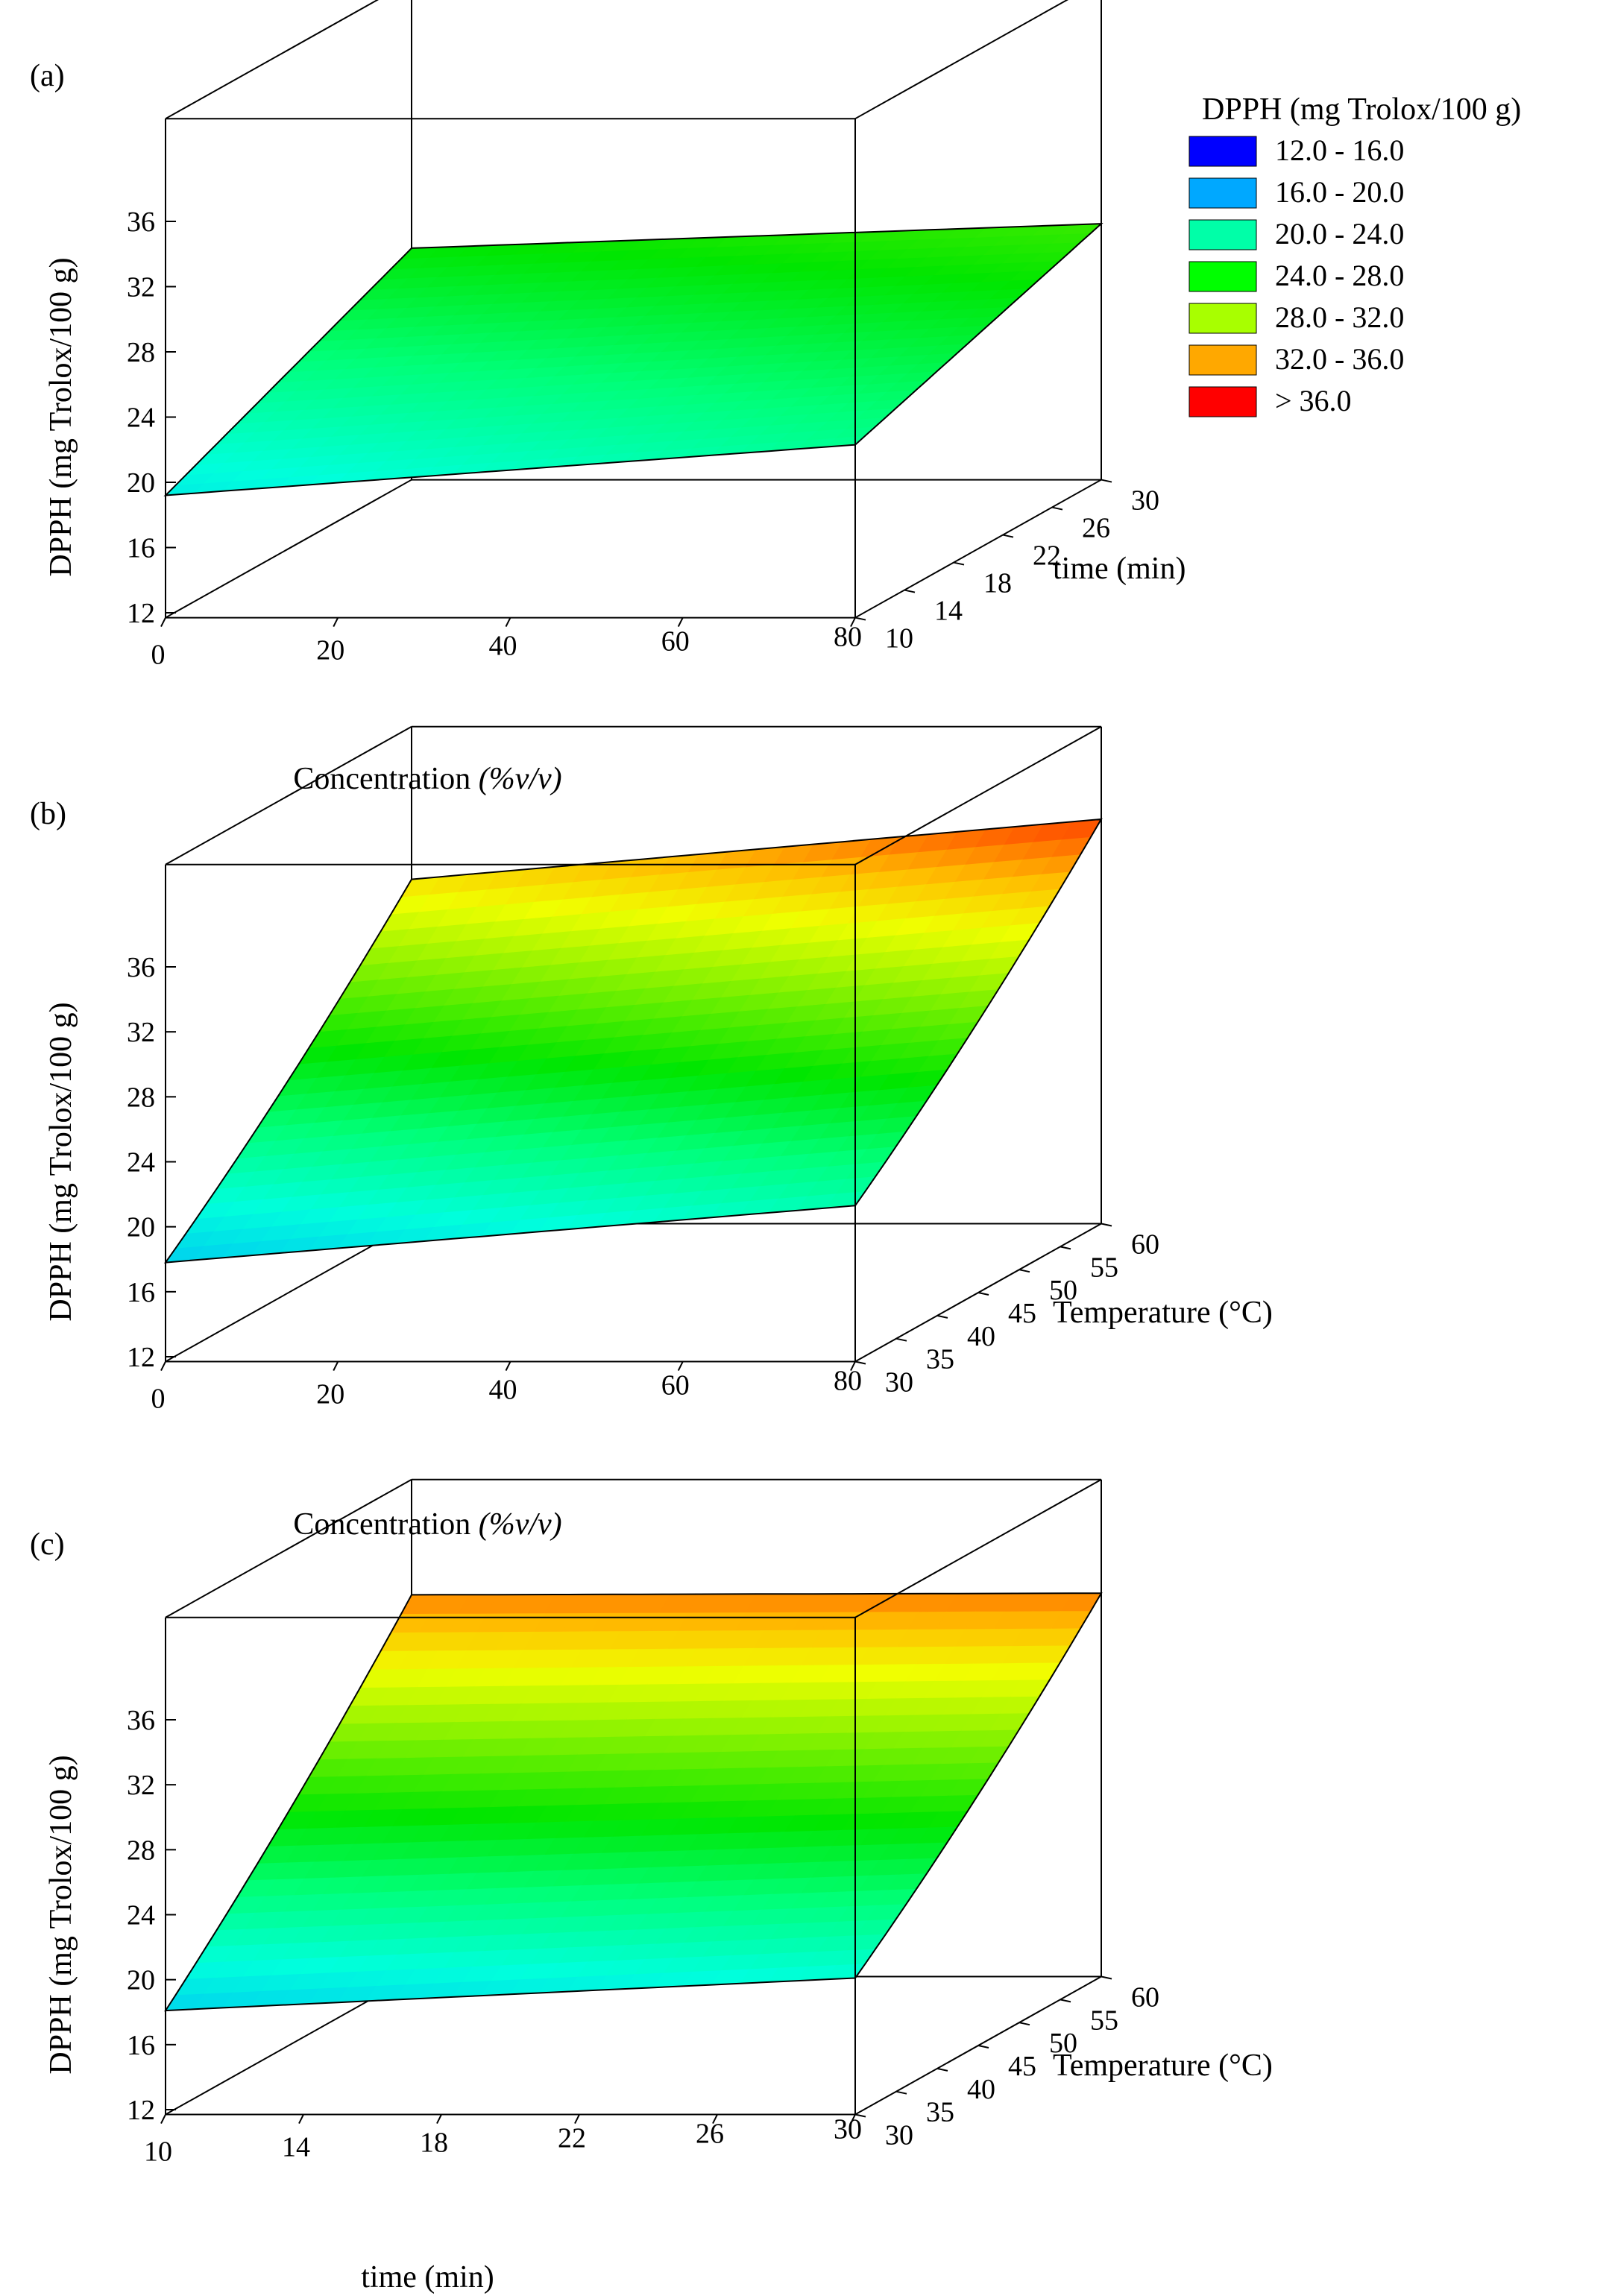  Describe the element at coordinates (1339, 276) in the screenshot. I see `legend-item-label: 24.0 - 28.0` at that location.